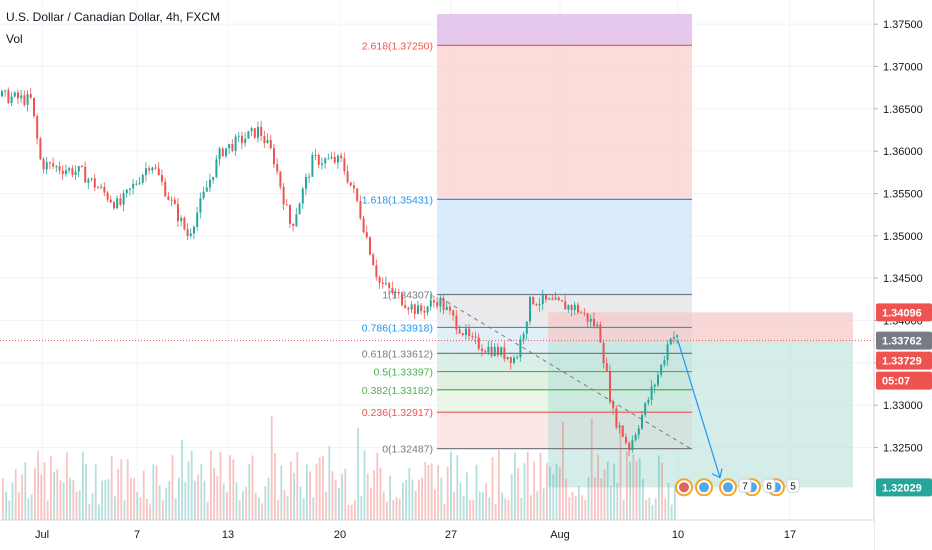 The image size is (932, 550). What do you see at coordinates (397, 200) in the screenshot?
I see `fib-level-label: 1.618(1.35431)` at bounding box center [397, 200].